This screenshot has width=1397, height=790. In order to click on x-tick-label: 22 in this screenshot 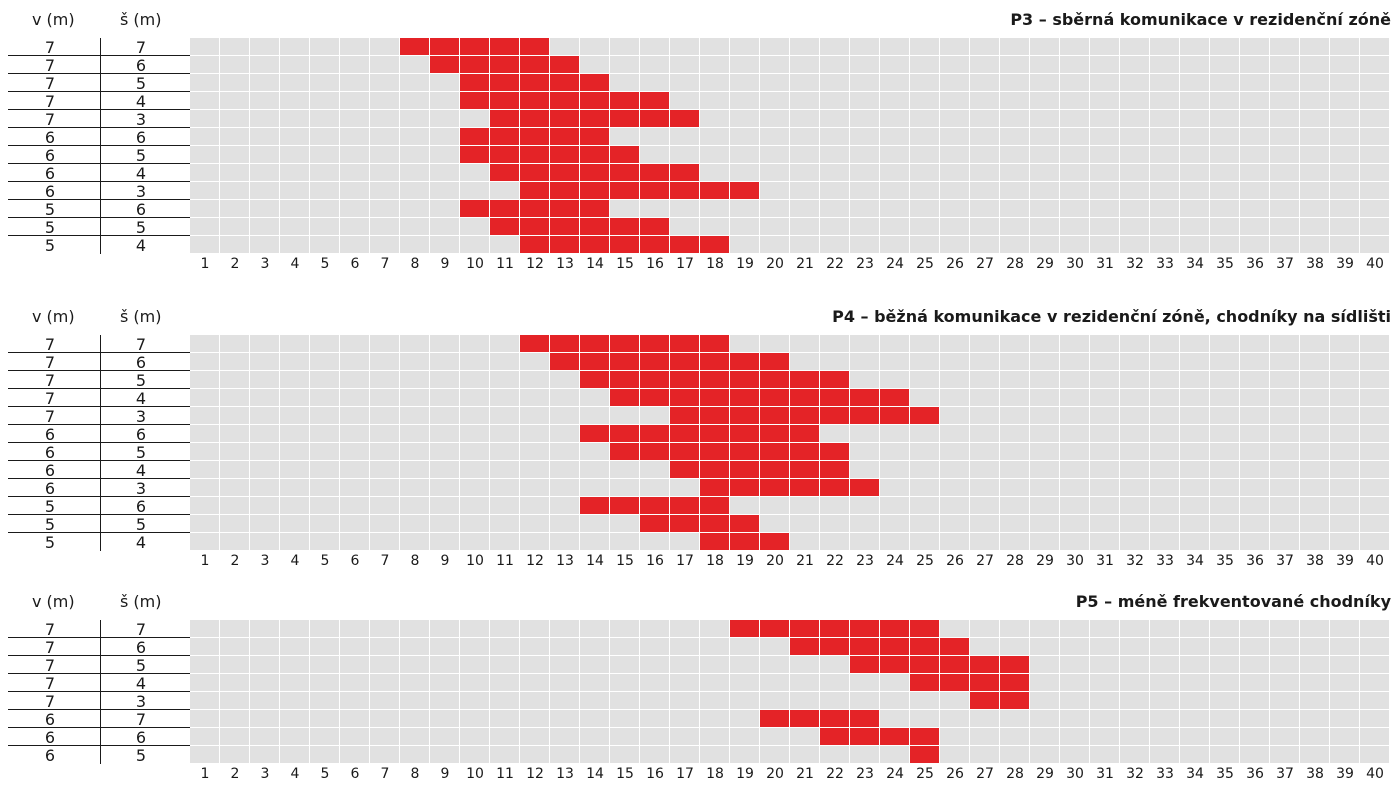, I will do `click(835, 774)`.